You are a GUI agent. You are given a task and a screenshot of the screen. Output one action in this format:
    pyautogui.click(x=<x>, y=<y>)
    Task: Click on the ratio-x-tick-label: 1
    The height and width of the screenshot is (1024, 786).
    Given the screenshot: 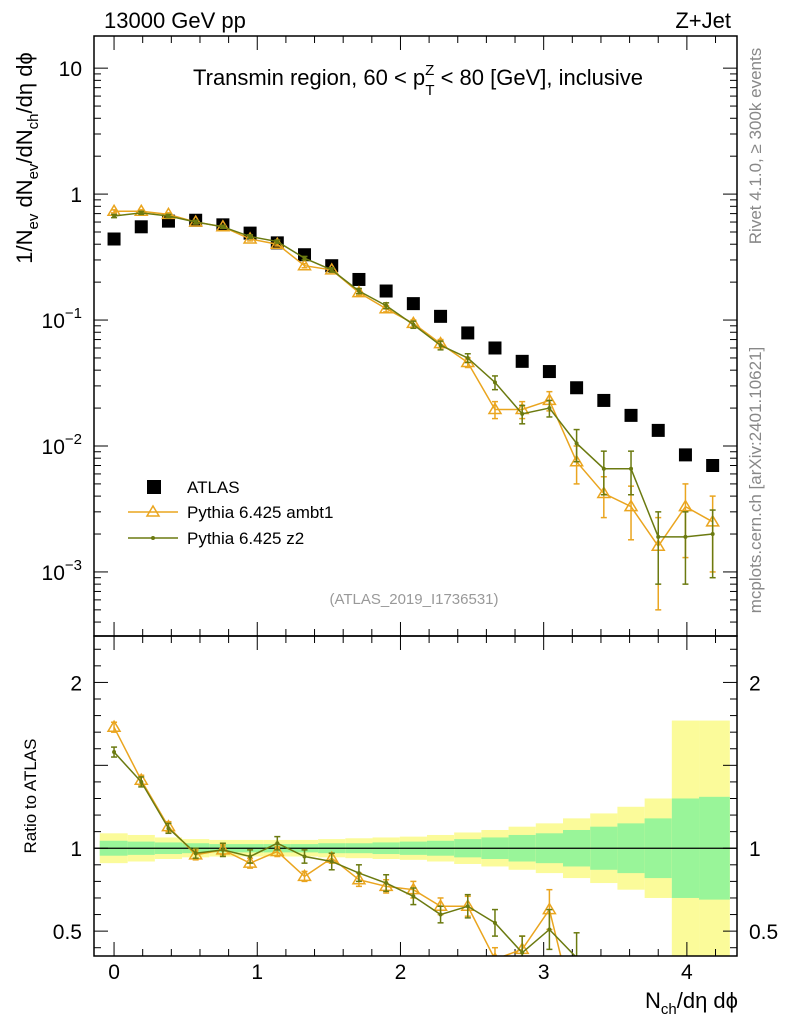 What is the action you would take?
    pyautogui.click(x=257, y=972)
    